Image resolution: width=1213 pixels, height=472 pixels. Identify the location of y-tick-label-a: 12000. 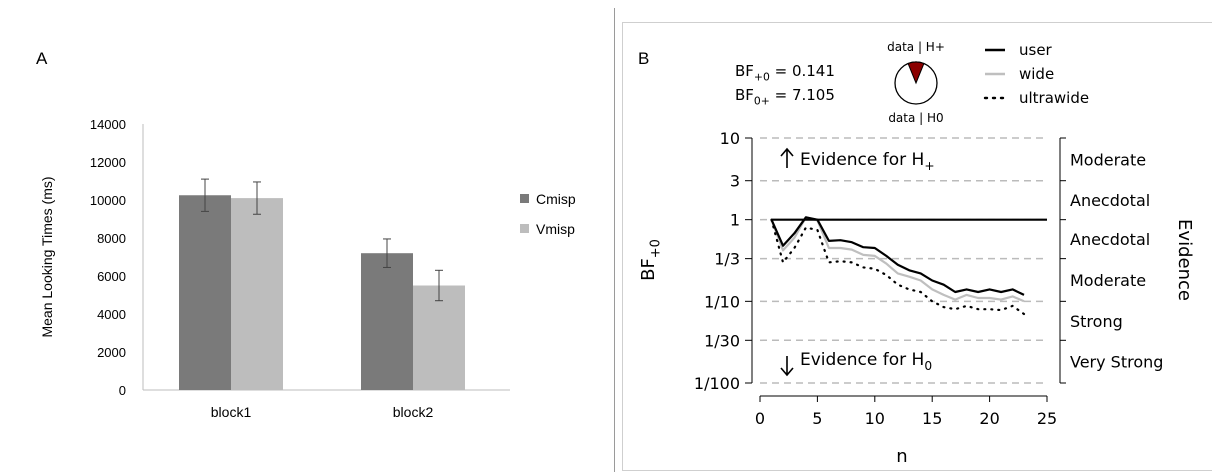
(108, 162).